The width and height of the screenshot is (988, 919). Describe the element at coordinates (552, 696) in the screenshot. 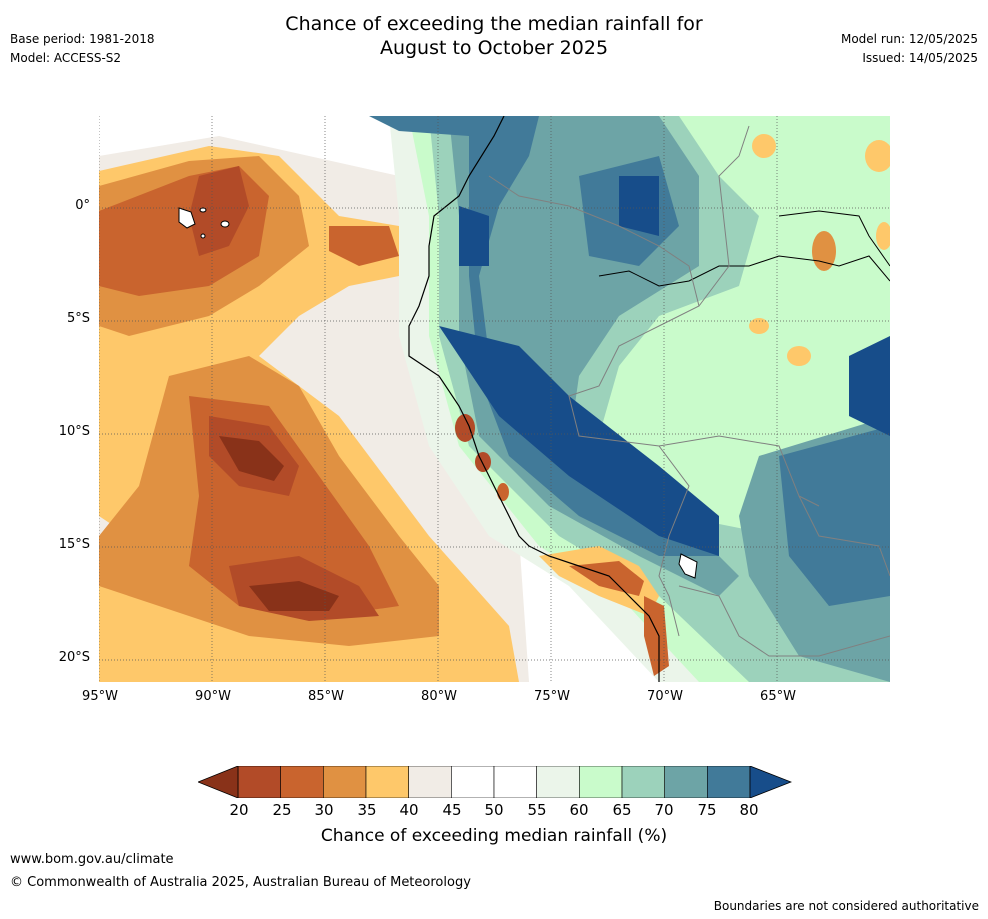

I see `lon-label-75w: 75°W` at that location.